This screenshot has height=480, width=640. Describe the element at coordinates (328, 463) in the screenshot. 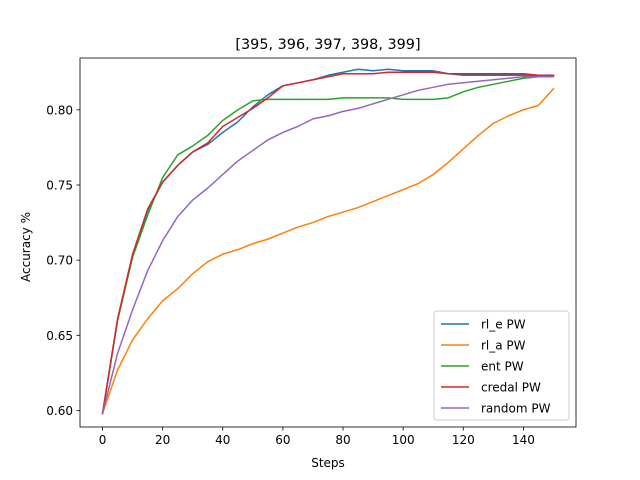

I see `x-axis-title: Steps` at that location.